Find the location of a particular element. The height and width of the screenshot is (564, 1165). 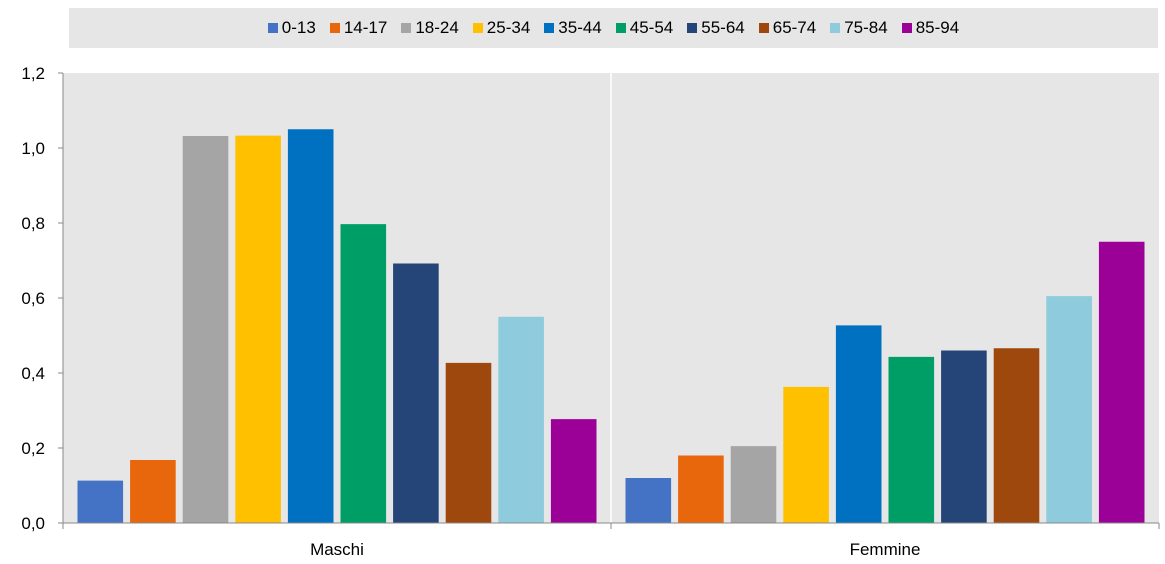

bar-25-34-Maschi is located at coordinates (258, 329).